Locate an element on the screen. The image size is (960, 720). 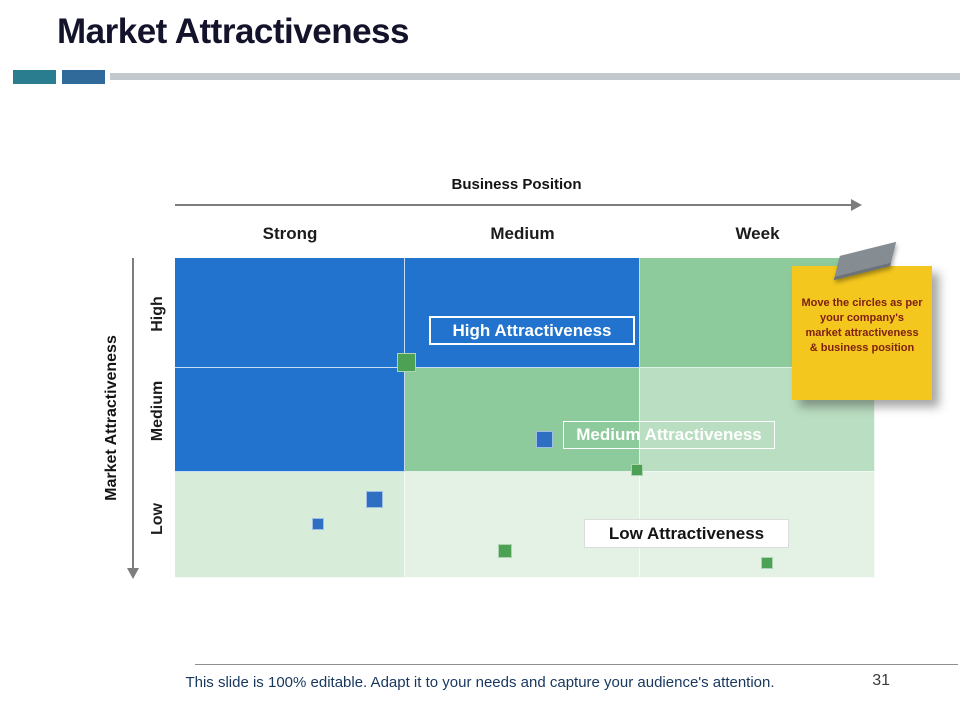
zone-label-high-attractiveness: High Attractiveness is located at coordinates (532, 330).